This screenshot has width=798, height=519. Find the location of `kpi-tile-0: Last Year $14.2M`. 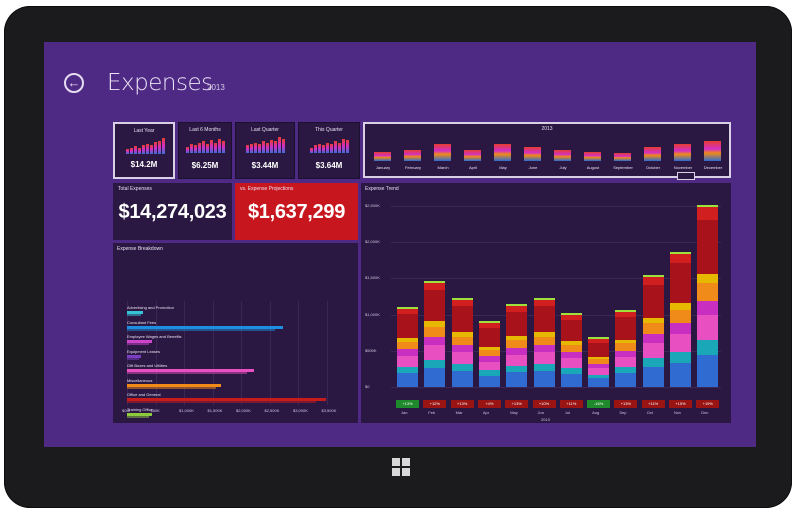

kpi-tile-0: Last Year $14.2M is located at coordinates (144, 150).